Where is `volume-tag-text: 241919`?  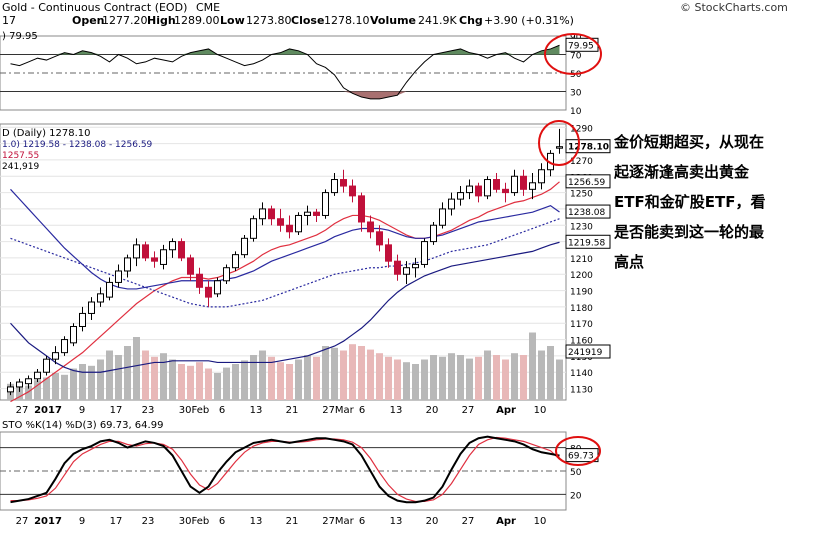 volume-tag-text: 241919 is located at coordinates (585, 353).